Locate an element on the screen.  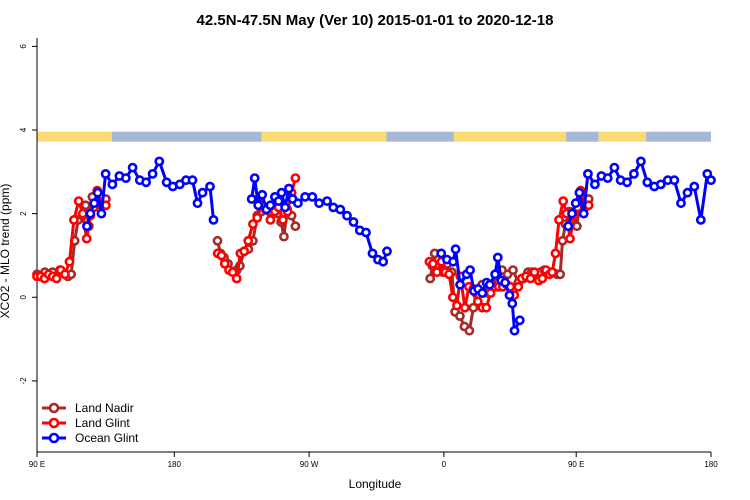
x-axis-label: Longitude is located at coordinates (375, 484).